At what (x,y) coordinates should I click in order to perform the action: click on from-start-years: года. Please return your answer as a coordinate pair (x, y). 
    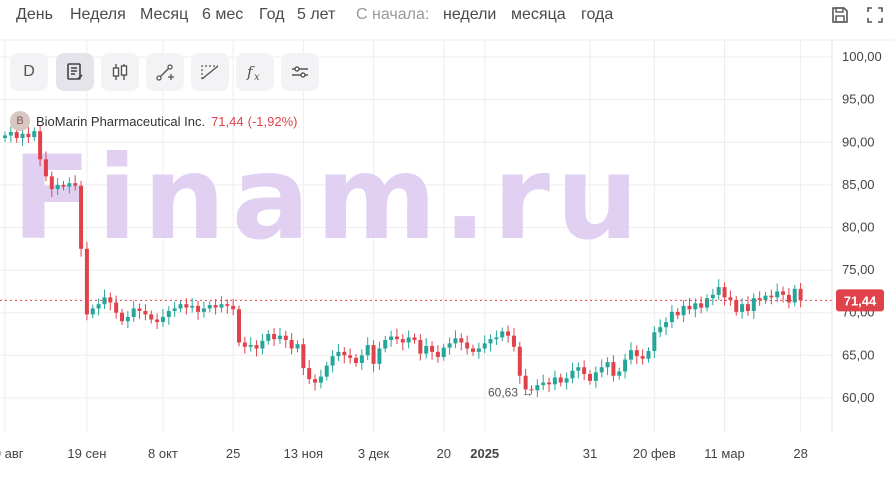
    Looking at the image, I should click on (597, 14).